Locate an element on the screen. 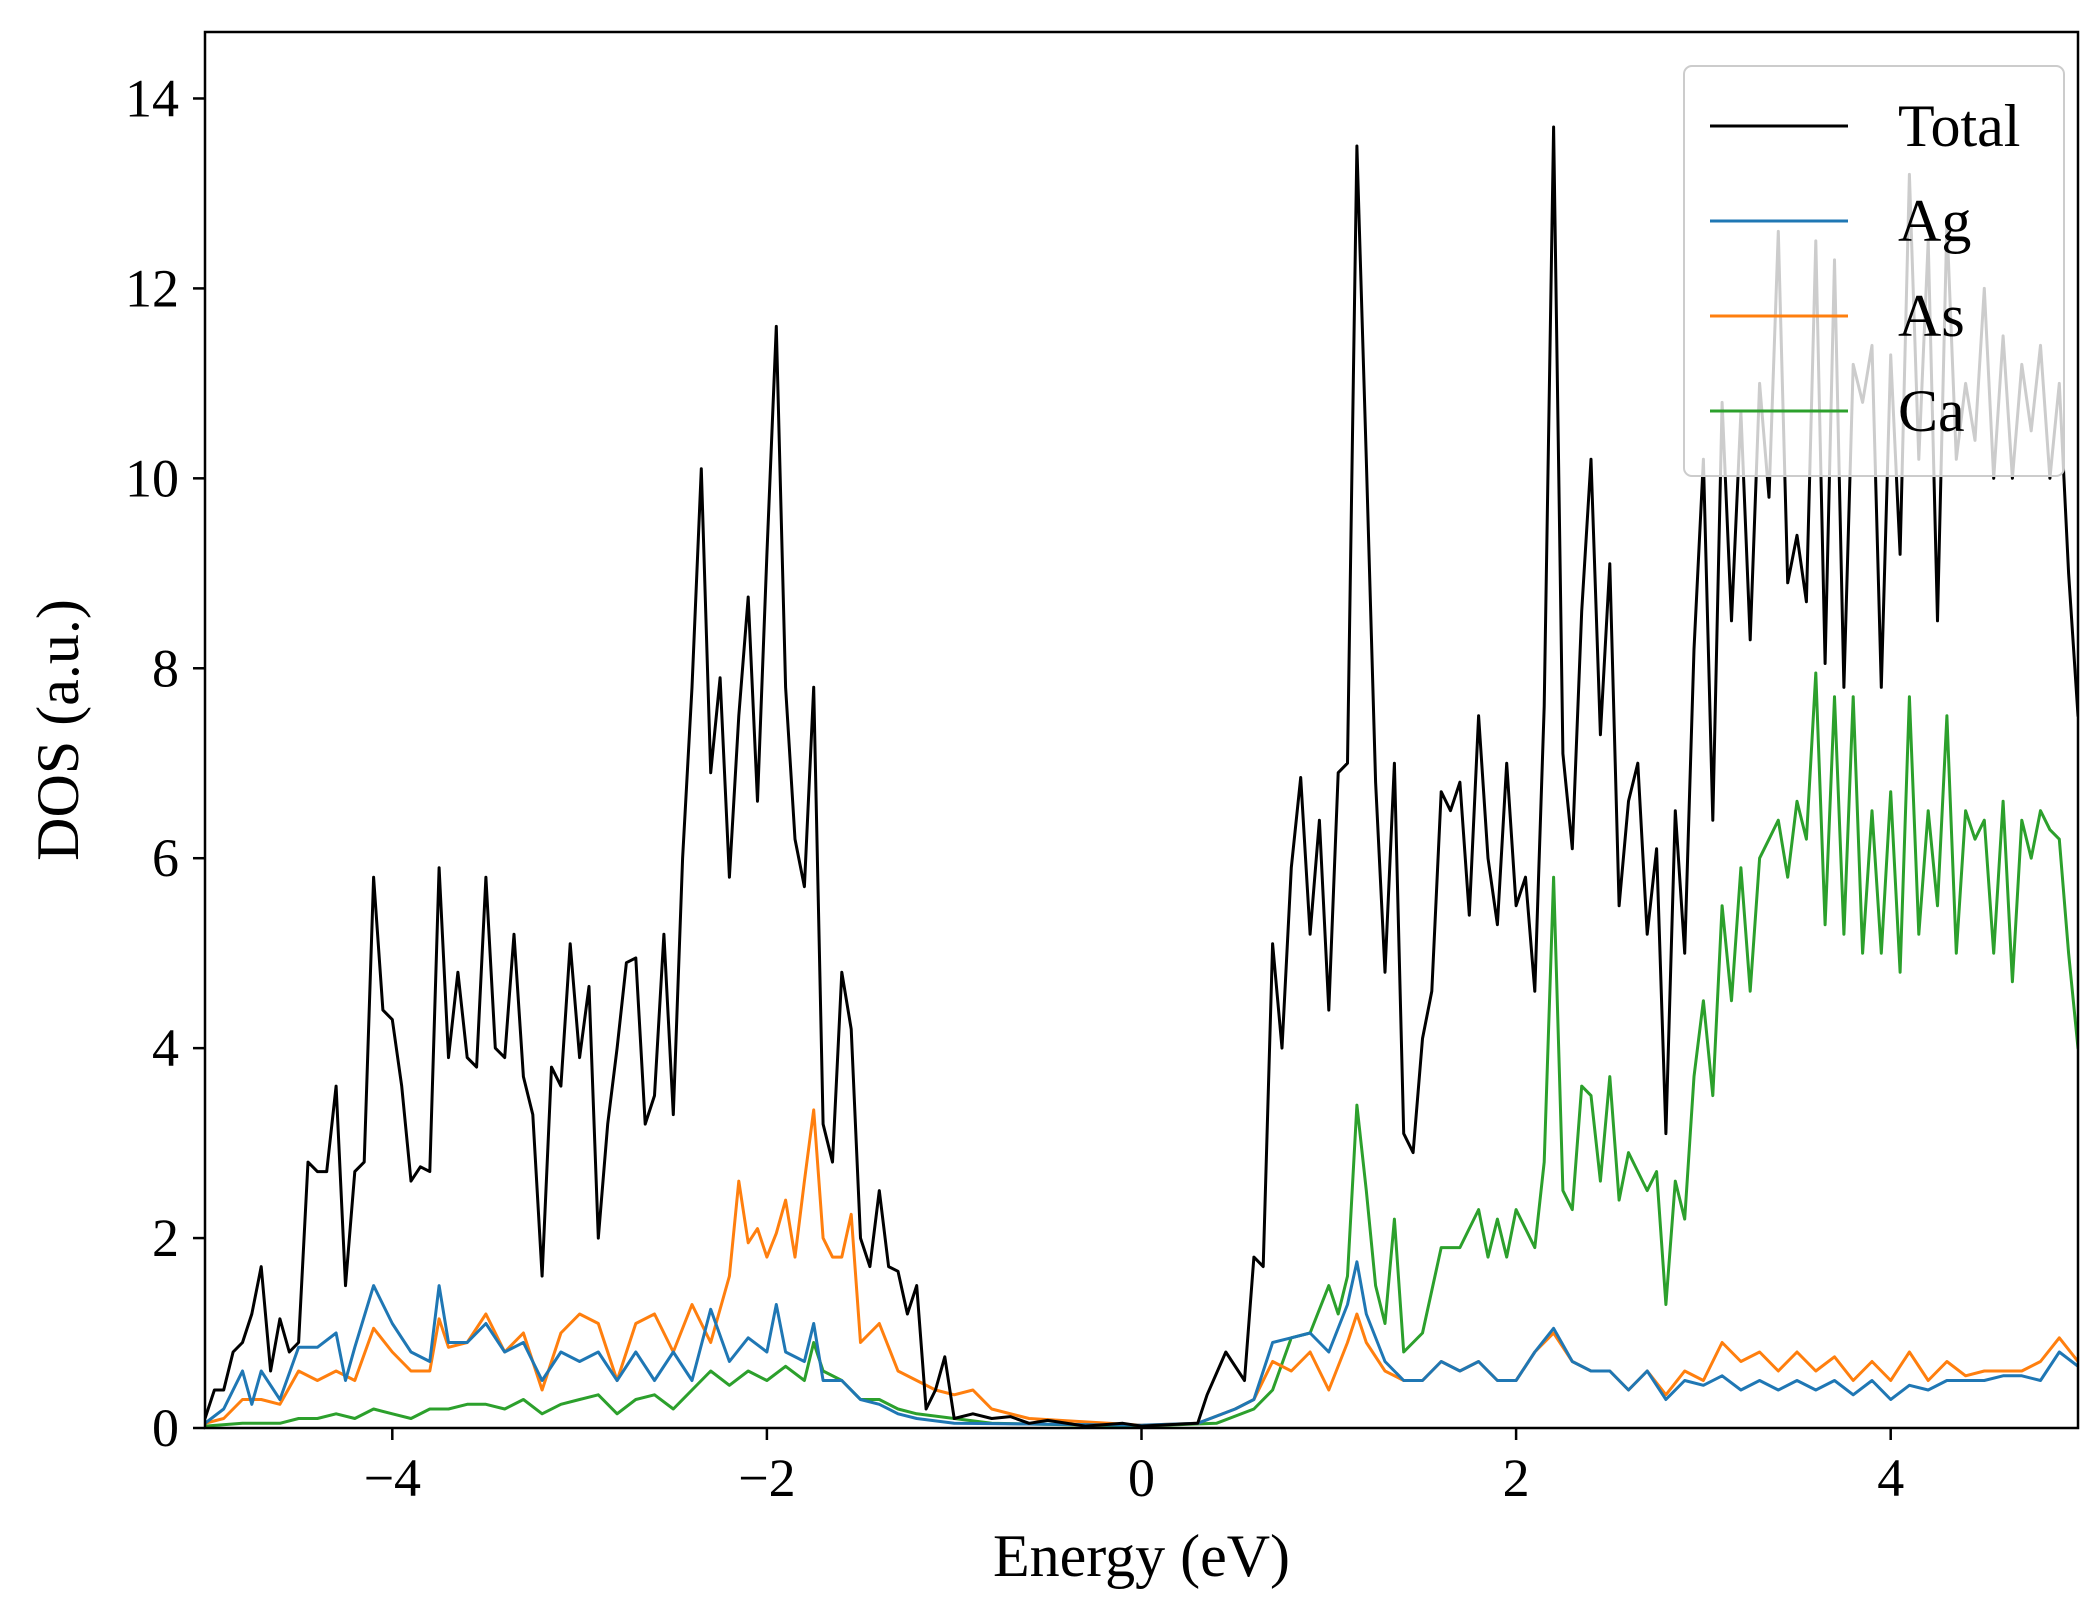 The image size is (2097, 1617). legend-label-as: As is located at coordinates (1931, 316).